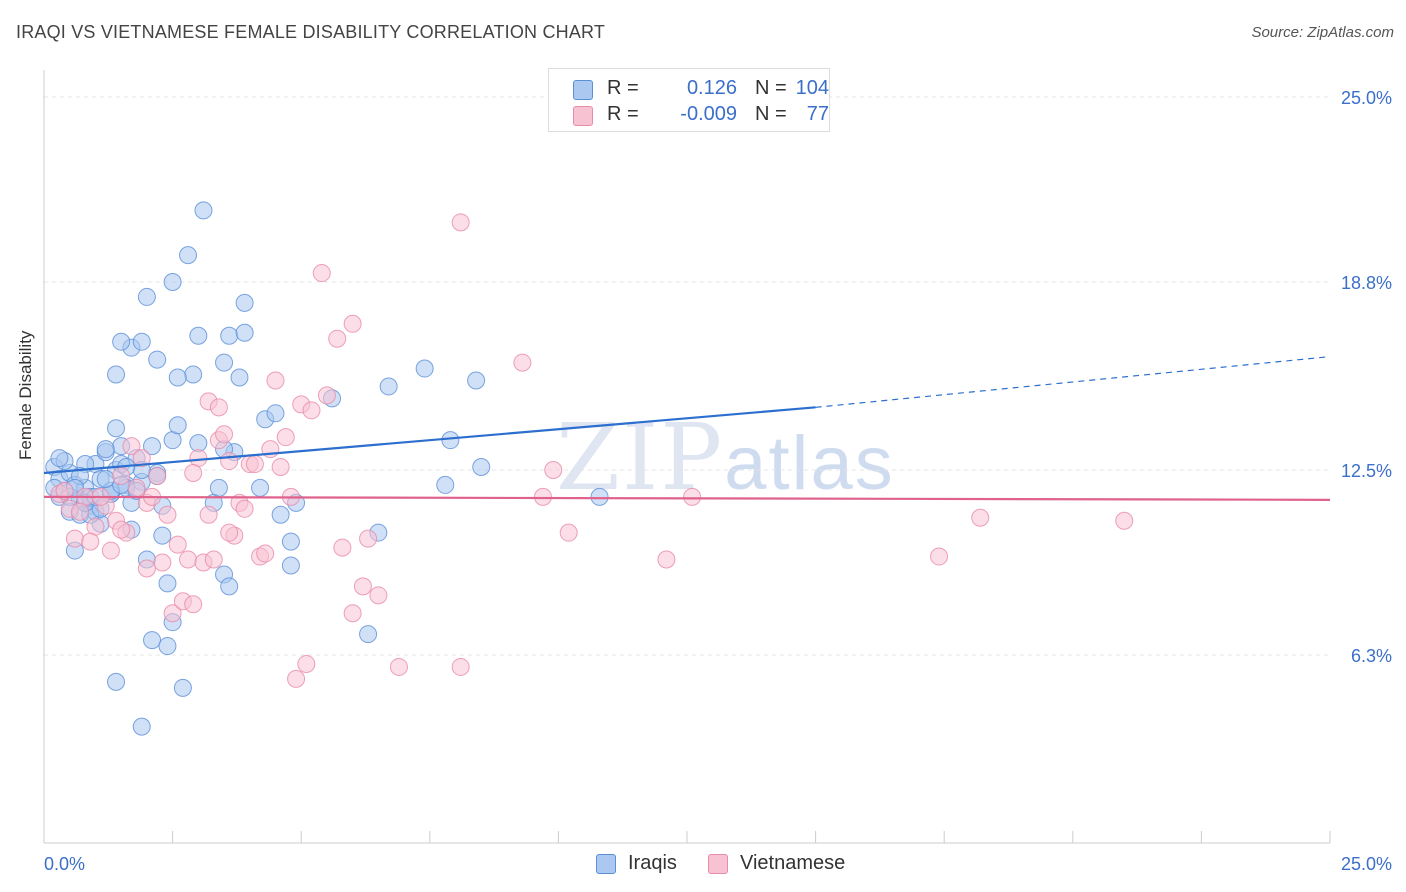  What do you see at coordinates (1366, 98) in the screenshot?
I see `y-tick-label: 25.0%` at bounding box center [1366, 98].